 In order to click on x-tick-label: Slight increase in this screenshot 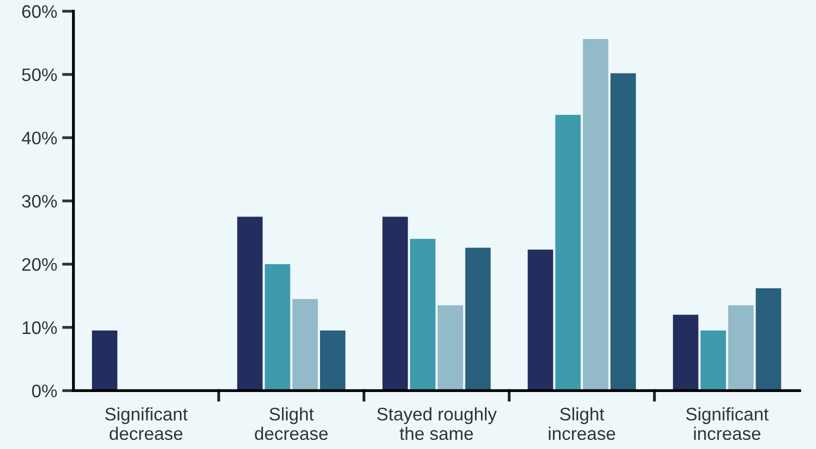, I will do `click(582, 423)`.